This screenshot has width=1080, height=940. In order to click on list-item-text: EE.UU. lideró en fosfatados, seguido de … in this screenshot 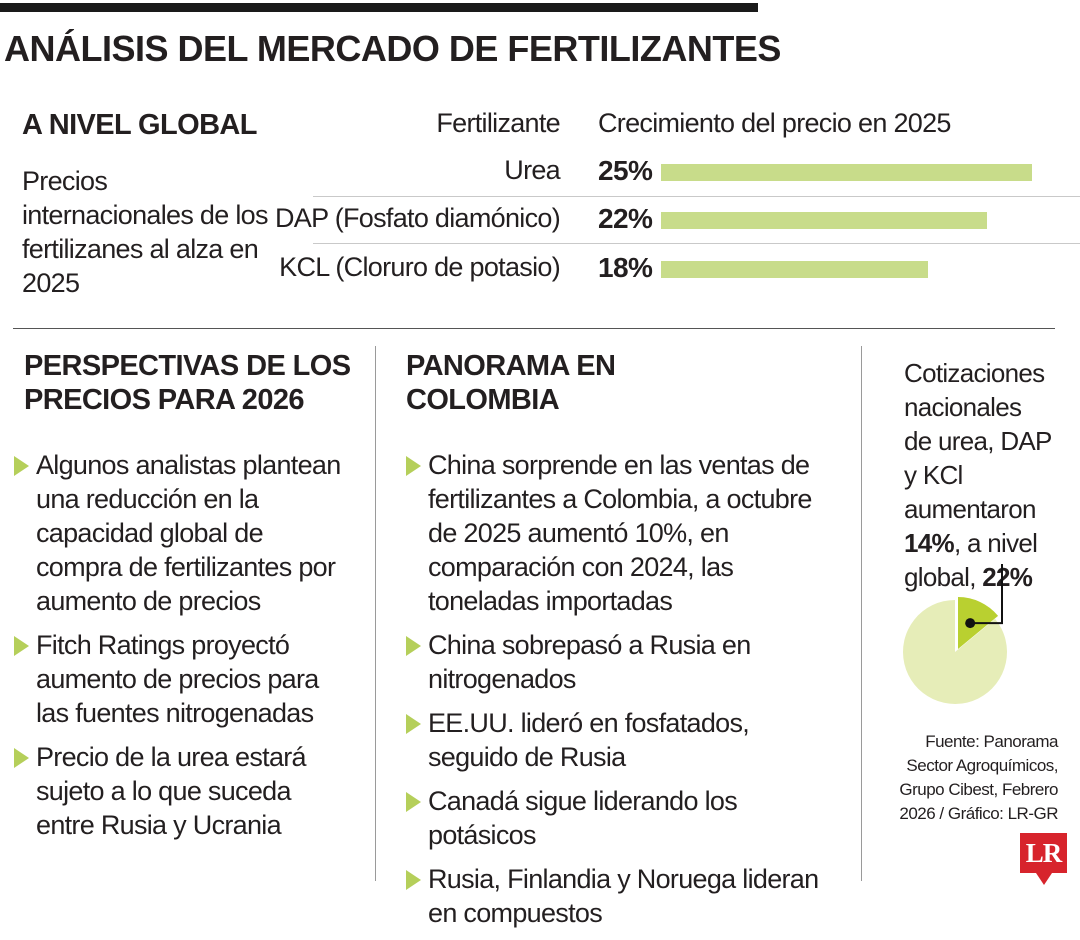, I will do `click(589, 740)`.